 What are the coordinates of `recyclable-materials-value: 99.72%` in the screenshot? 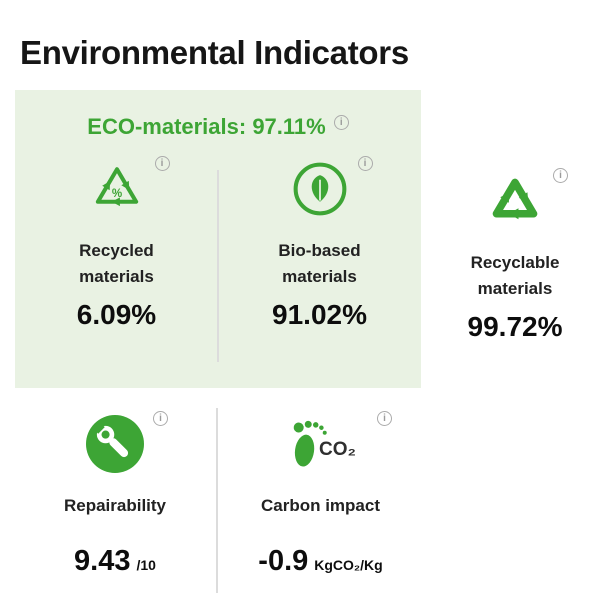 It's located at (515, 326).